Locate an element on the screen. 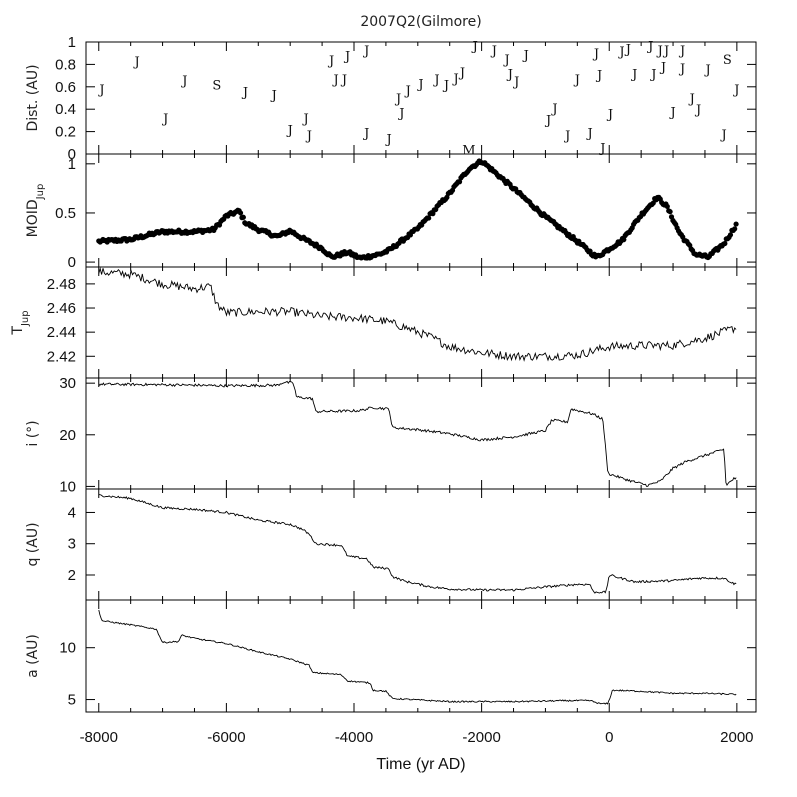 This screenshot has width=797, height=797. x-axis-label: Time (yr AD) is located at coordinates (420, 764).